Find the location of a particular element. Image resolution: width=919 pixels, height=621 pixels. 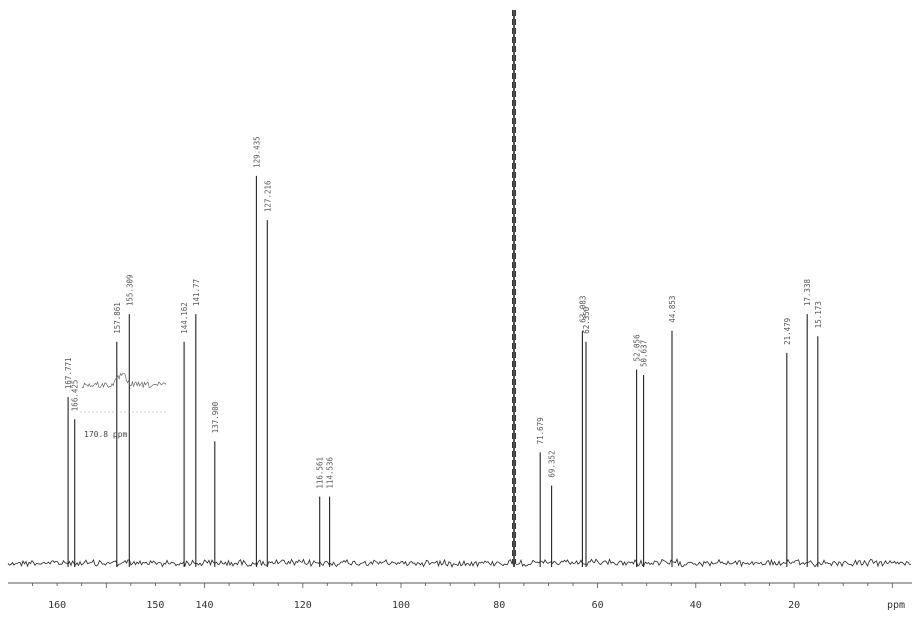

peak-label-166.425: 166.425 is located at coordinates (75, 396).